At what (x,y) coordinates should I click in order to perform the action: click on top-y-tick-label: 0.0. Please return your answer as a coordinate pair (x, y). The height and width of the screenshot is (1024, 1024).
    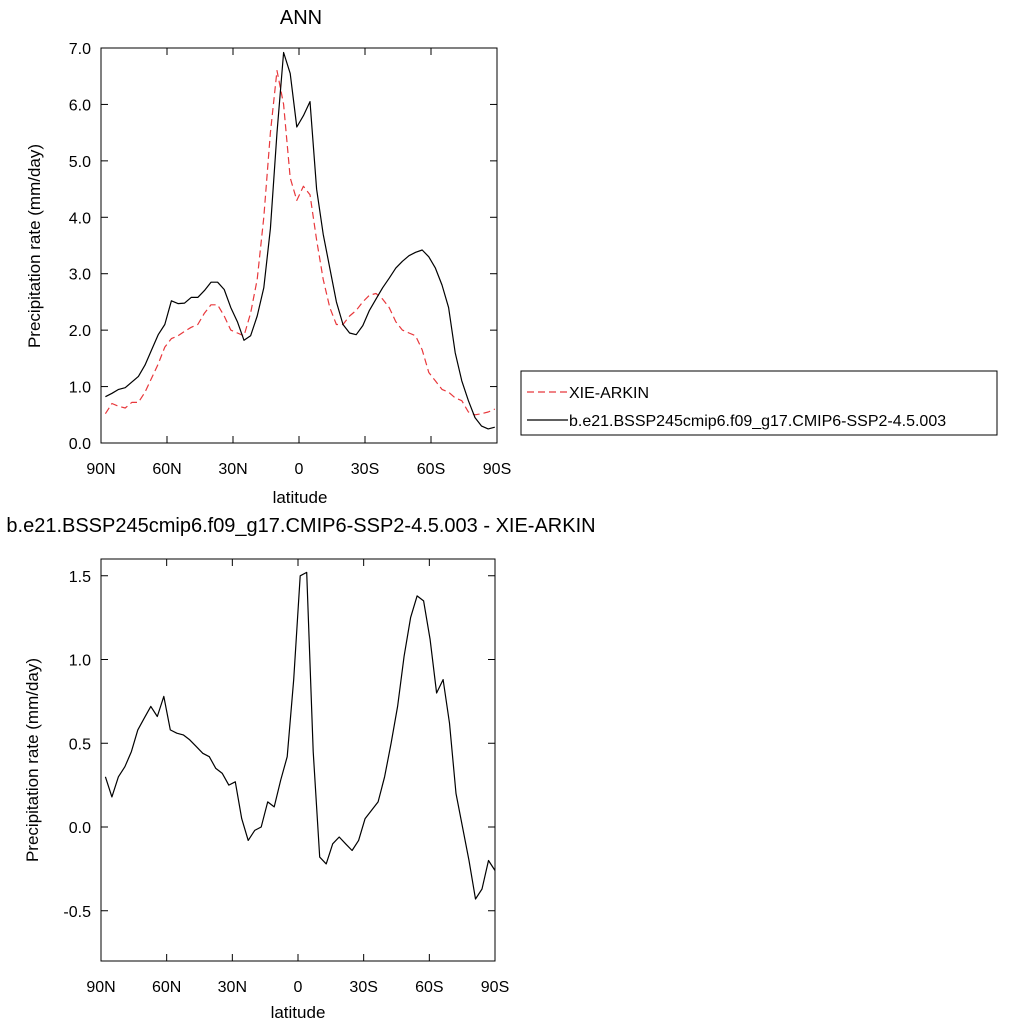
    Looking at the image, I should click on (80, 444).